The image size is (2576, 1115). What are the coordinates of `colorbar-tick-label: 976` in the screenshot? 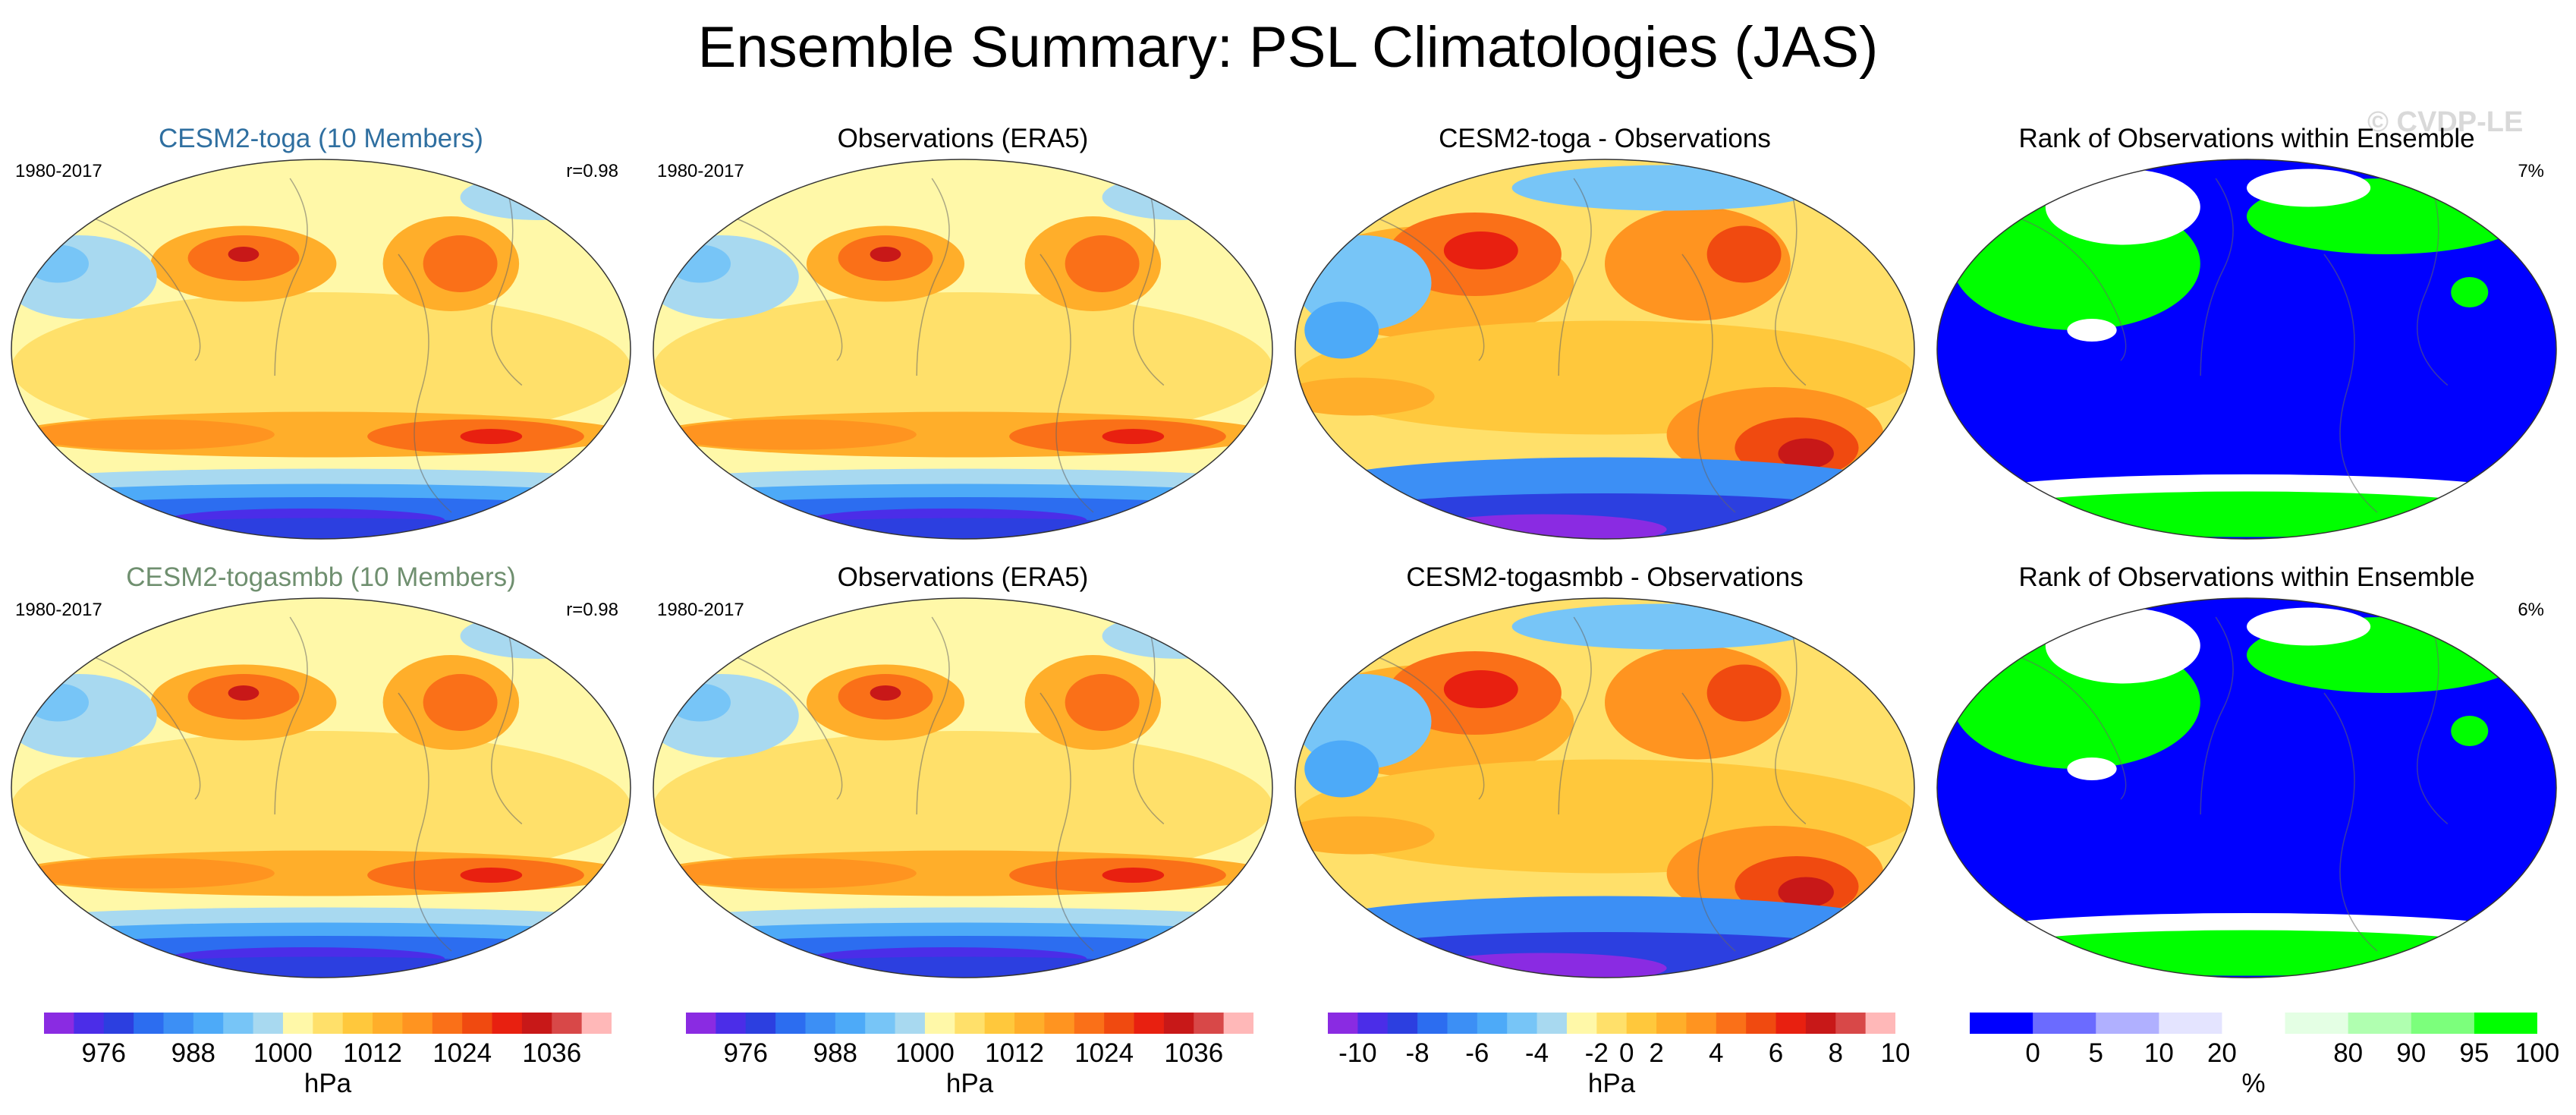 It's located at (103, 1053).